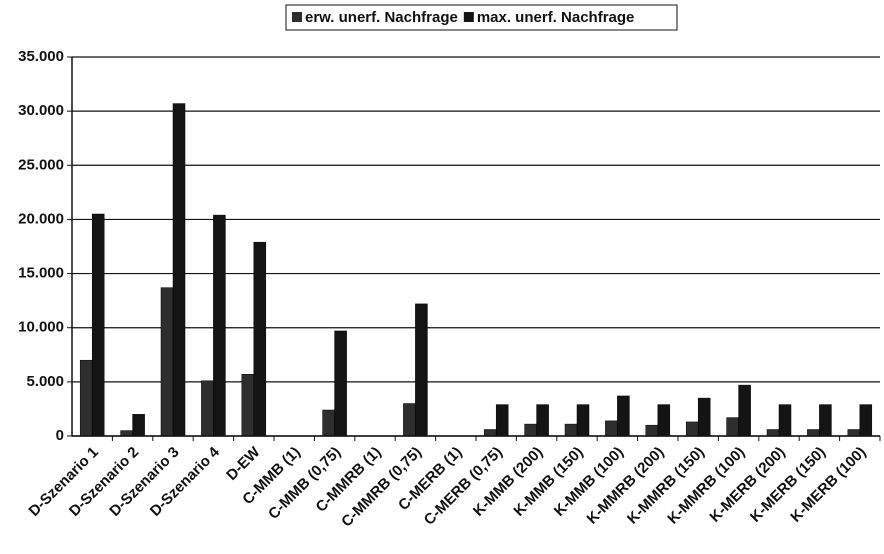 The image size is (884, 554). I want to click on y-tick-label: 5.000, so click(45, 381).